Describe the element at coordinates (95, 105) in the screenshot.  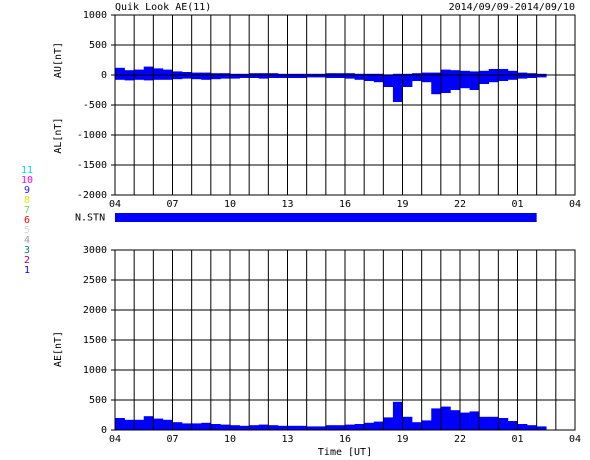
I see `y-tick-label: -500` at that location.